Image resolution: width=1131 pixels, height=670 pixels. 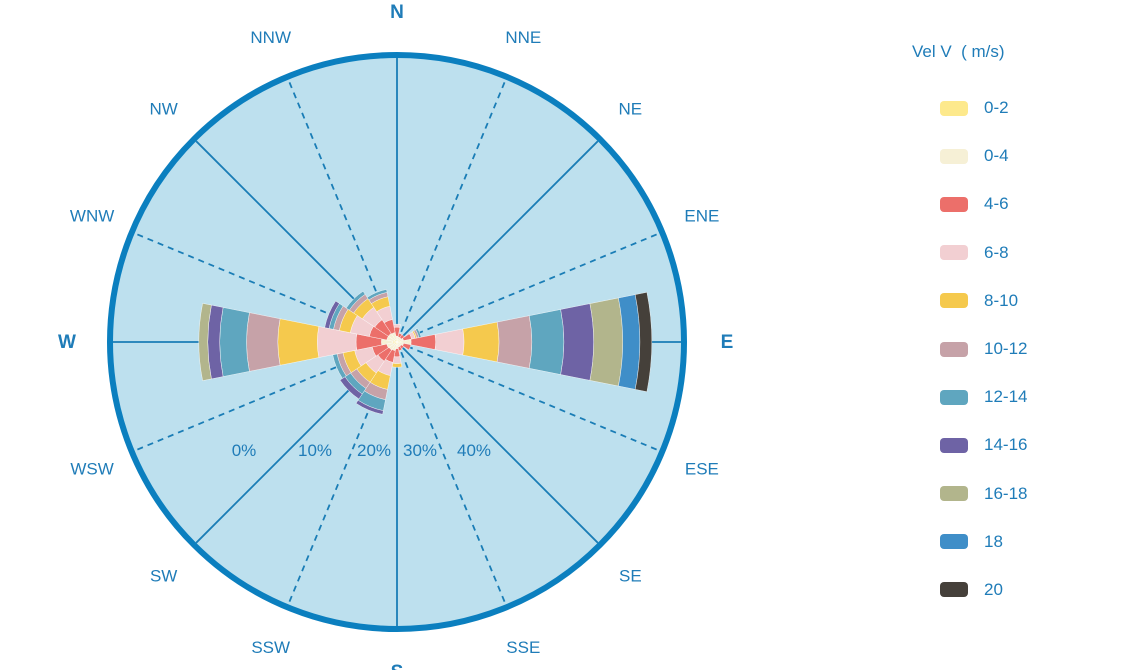 I want to click on direction-label-sse: SSE, so click(x=523, y=647).